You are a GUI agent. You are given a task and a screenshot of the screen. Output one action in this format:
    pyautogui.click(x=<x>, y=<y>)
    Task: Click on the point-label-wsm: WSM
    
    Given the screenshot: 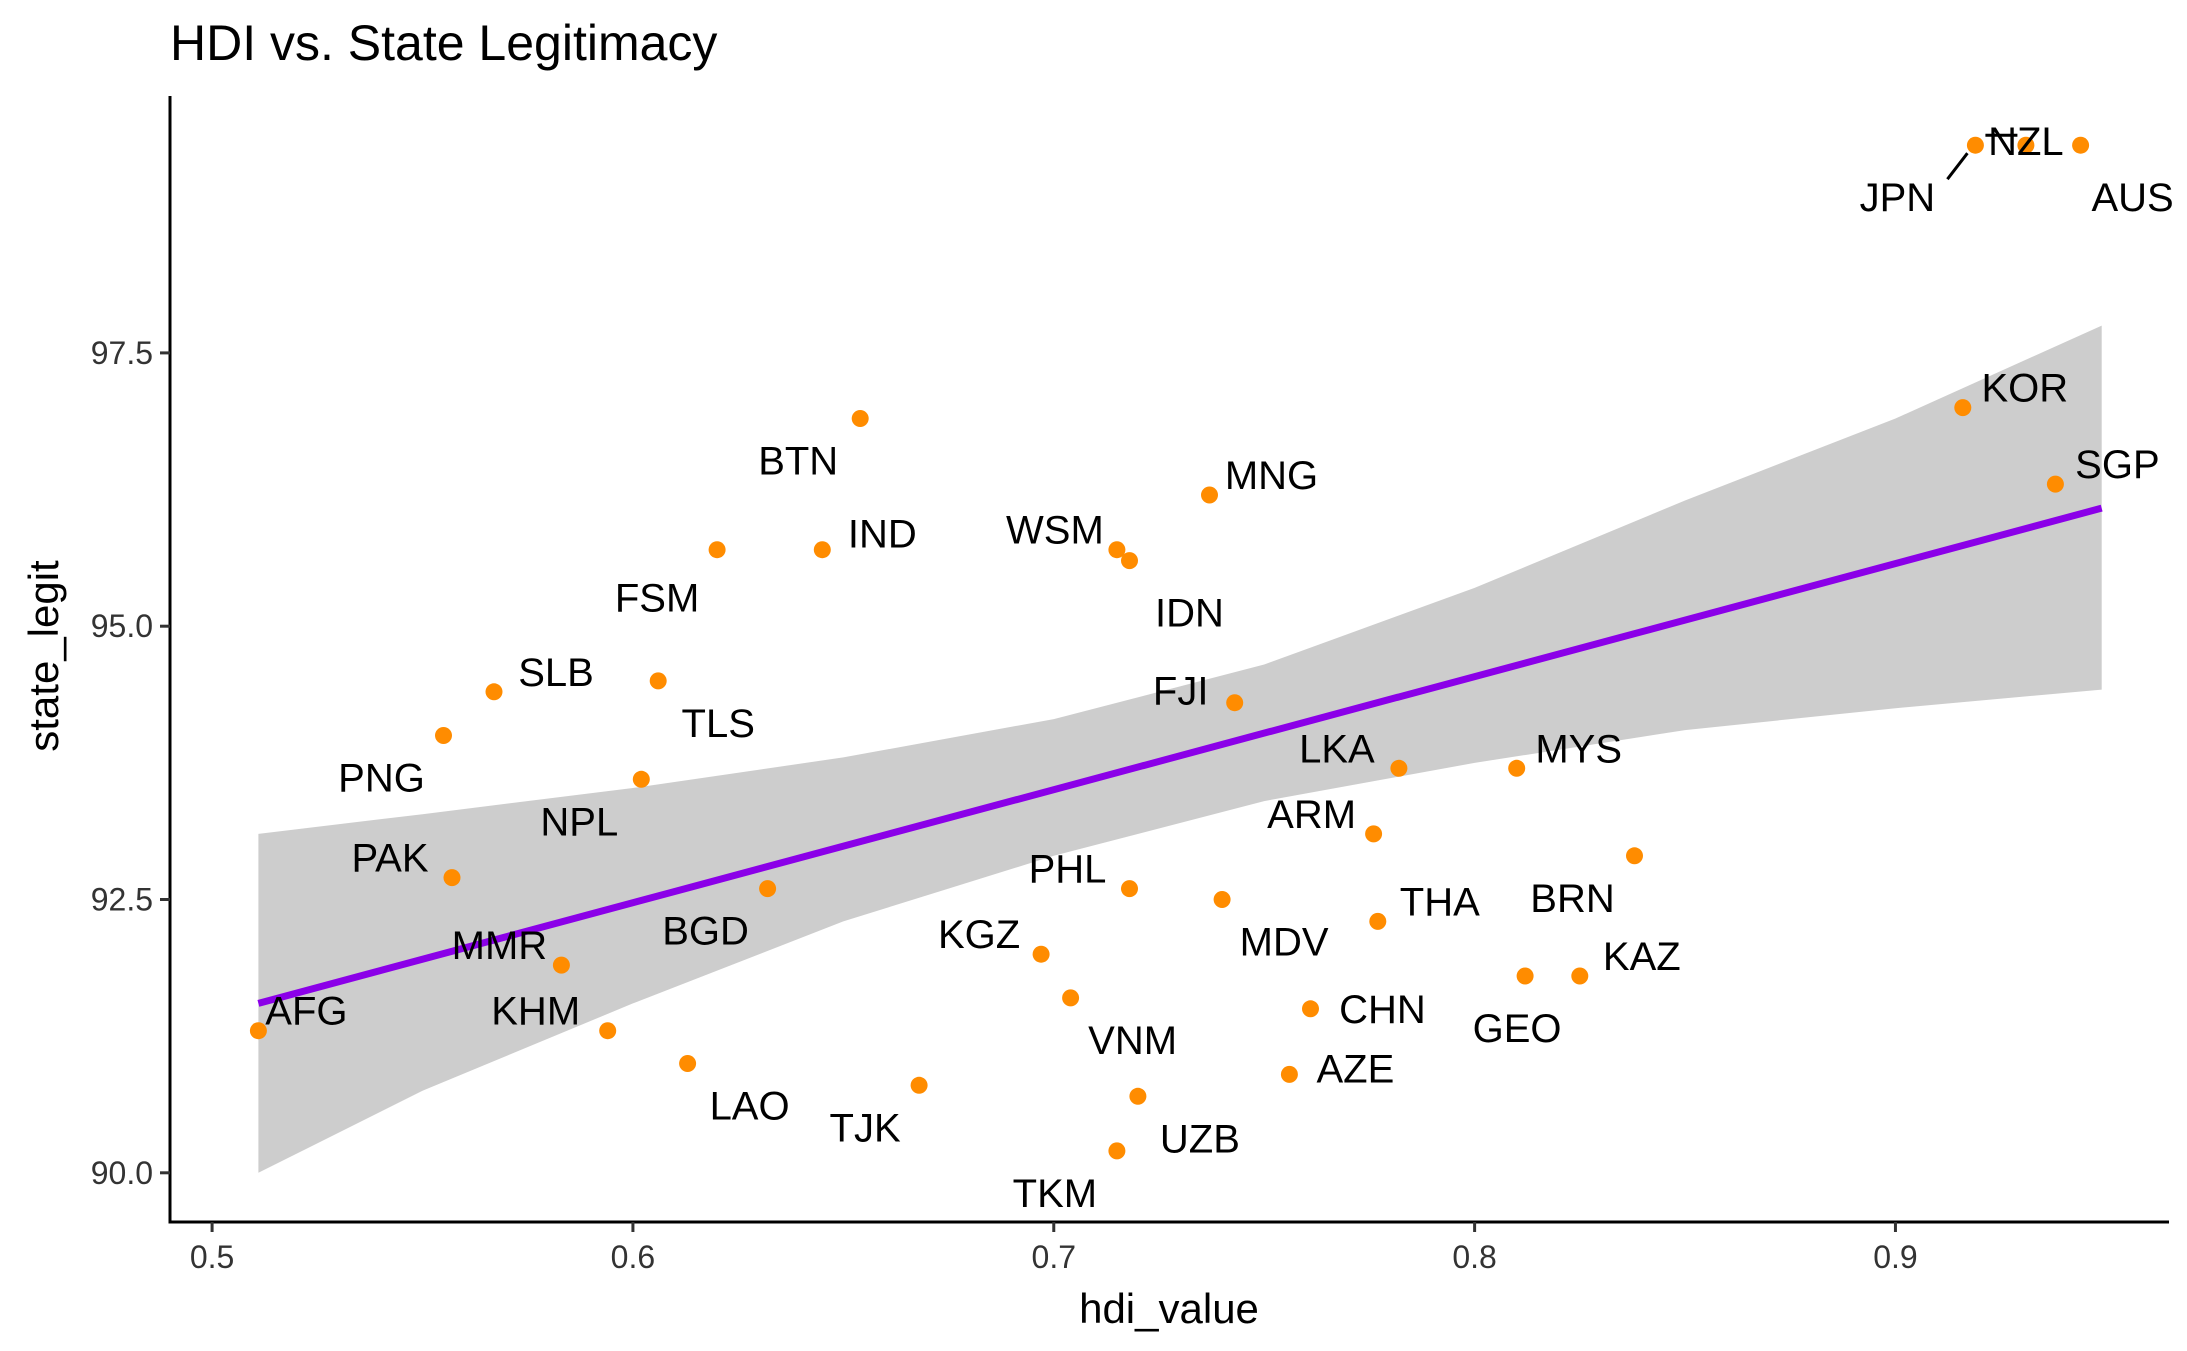 What is the action you would take?
    pyautogui.click(x=1055, y=531)
    